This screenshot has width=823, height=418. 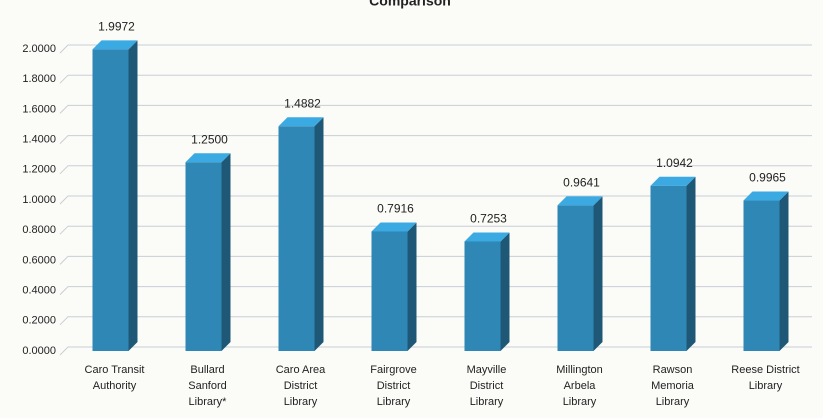 I want to click on y-tick-label: 1.4000, so click(x=39, y=140).